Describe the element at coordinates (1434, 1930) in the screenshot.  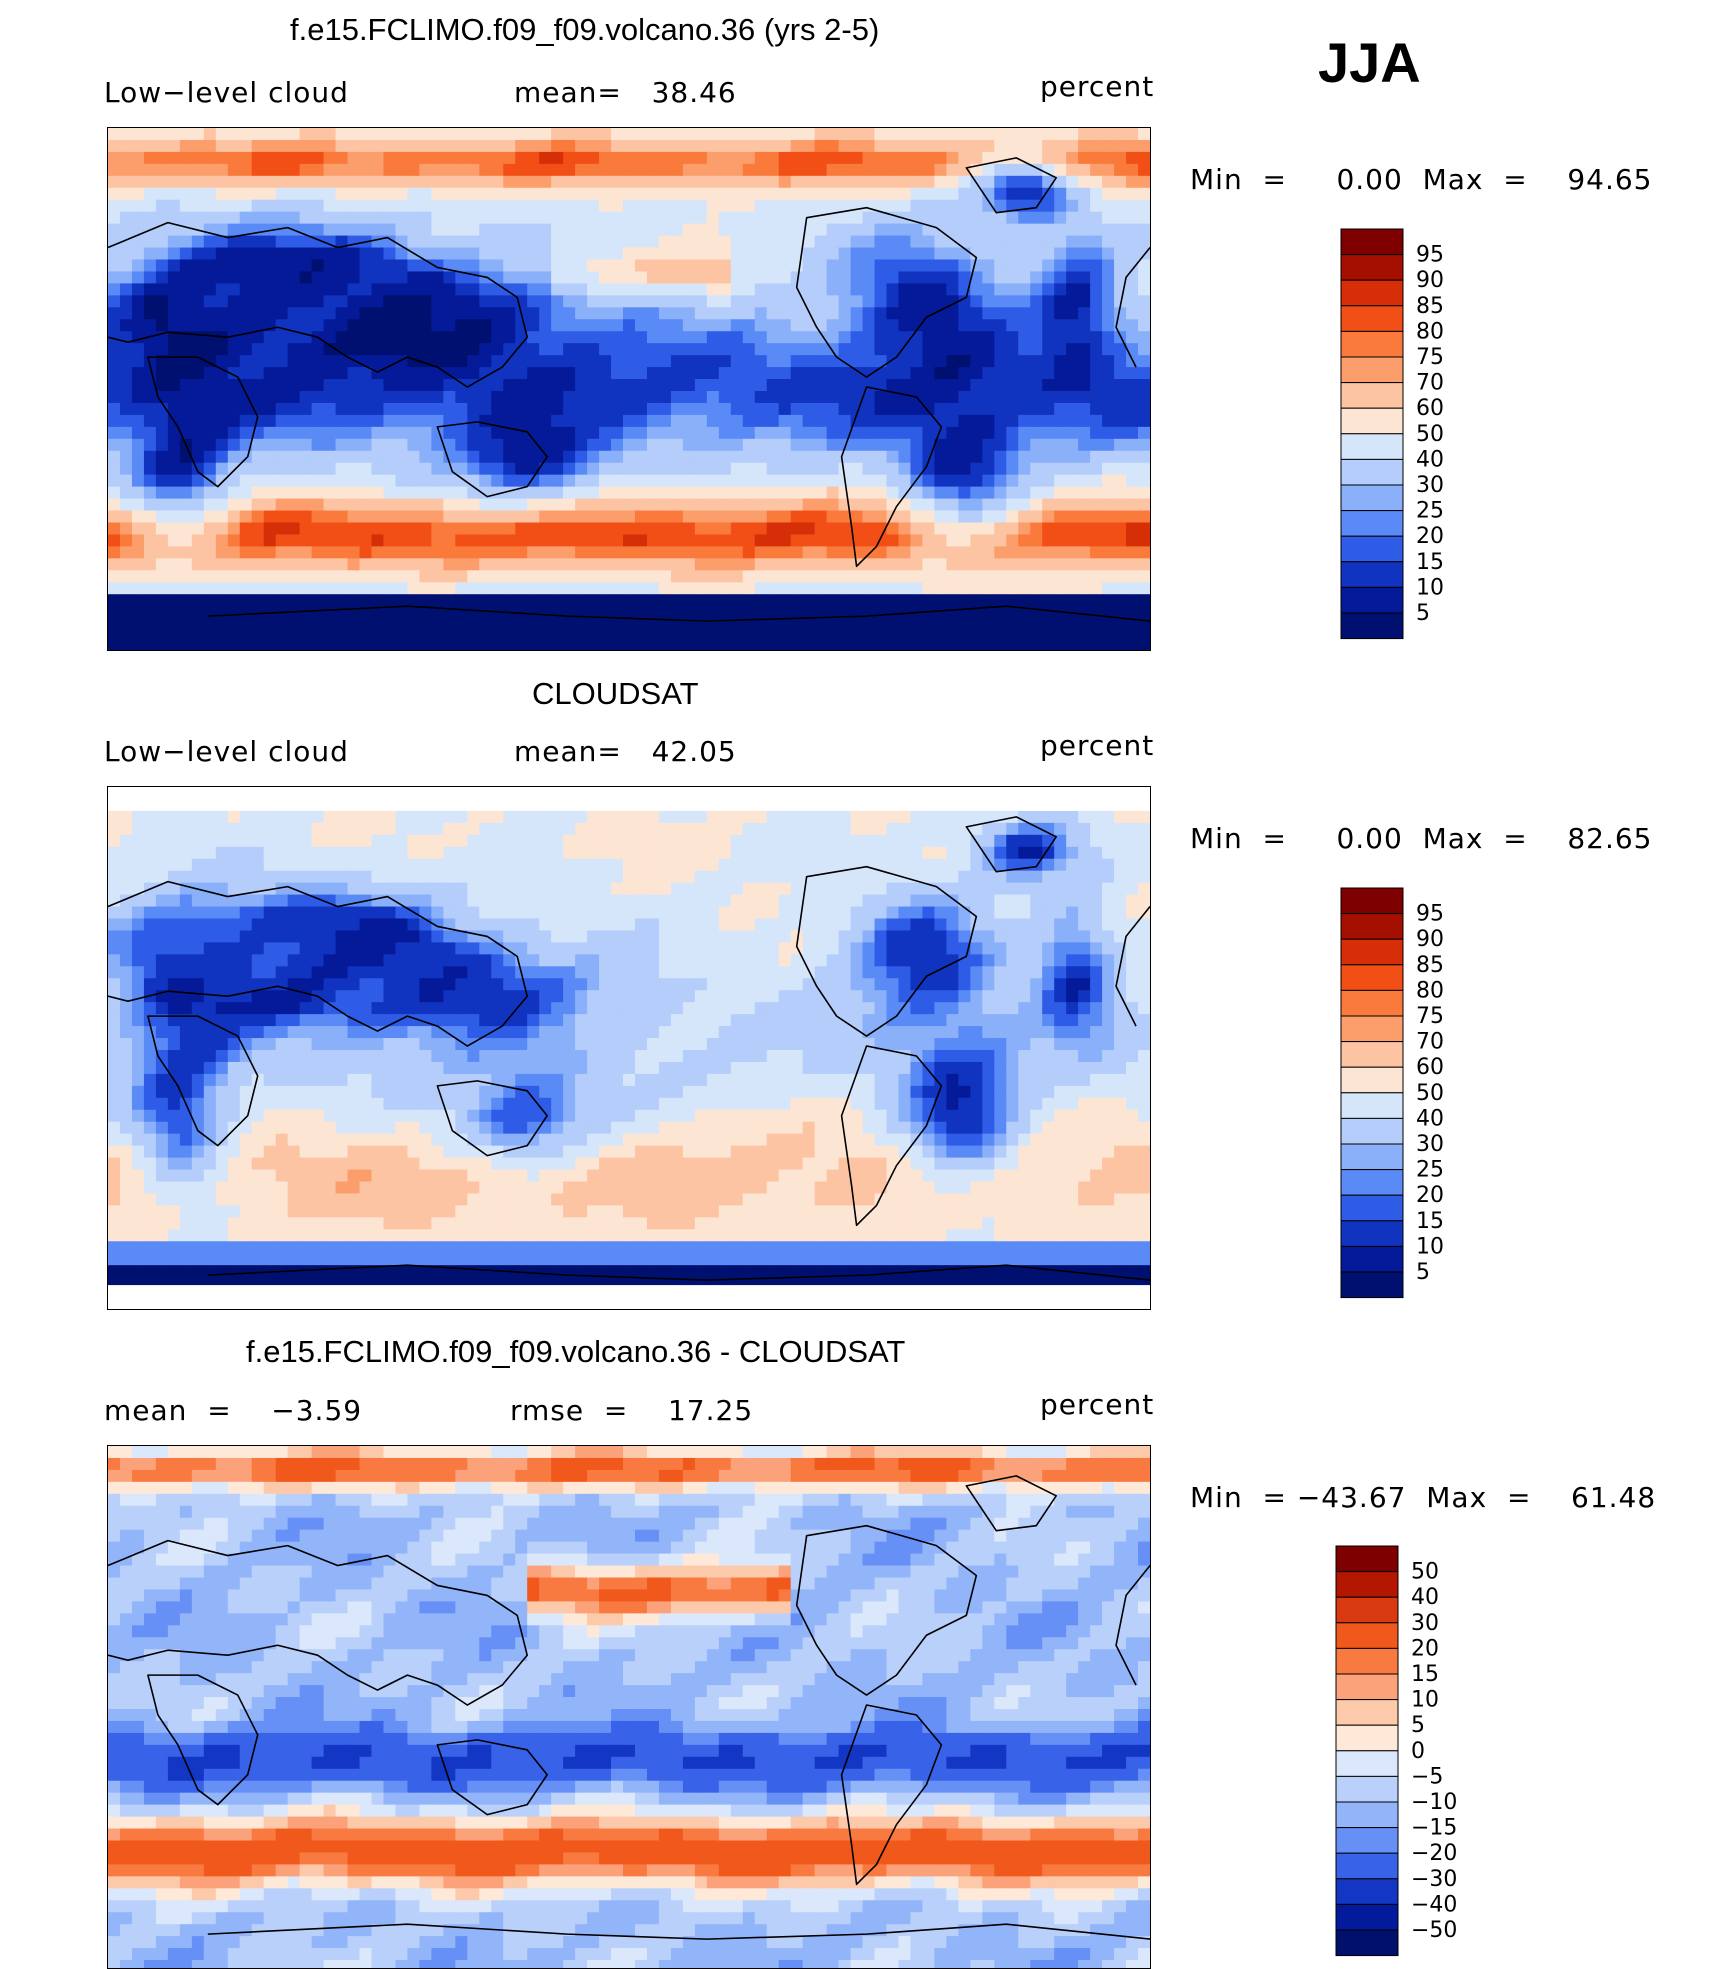
I see `colorbar-tick-label: −50` at that location.